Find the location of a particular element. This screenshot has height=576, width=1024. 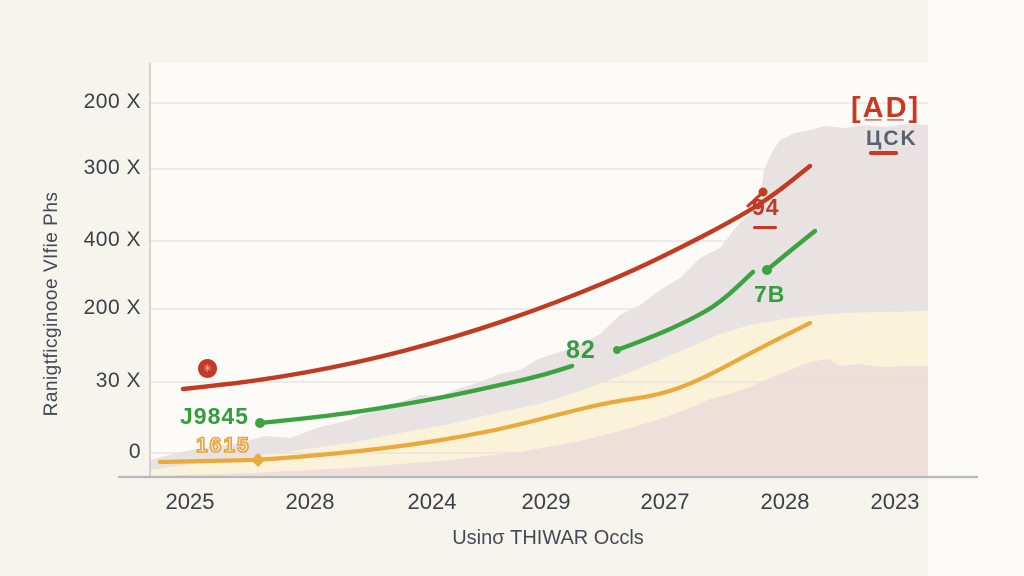

green-series-label: 7B is located at coordinates (770, 294).